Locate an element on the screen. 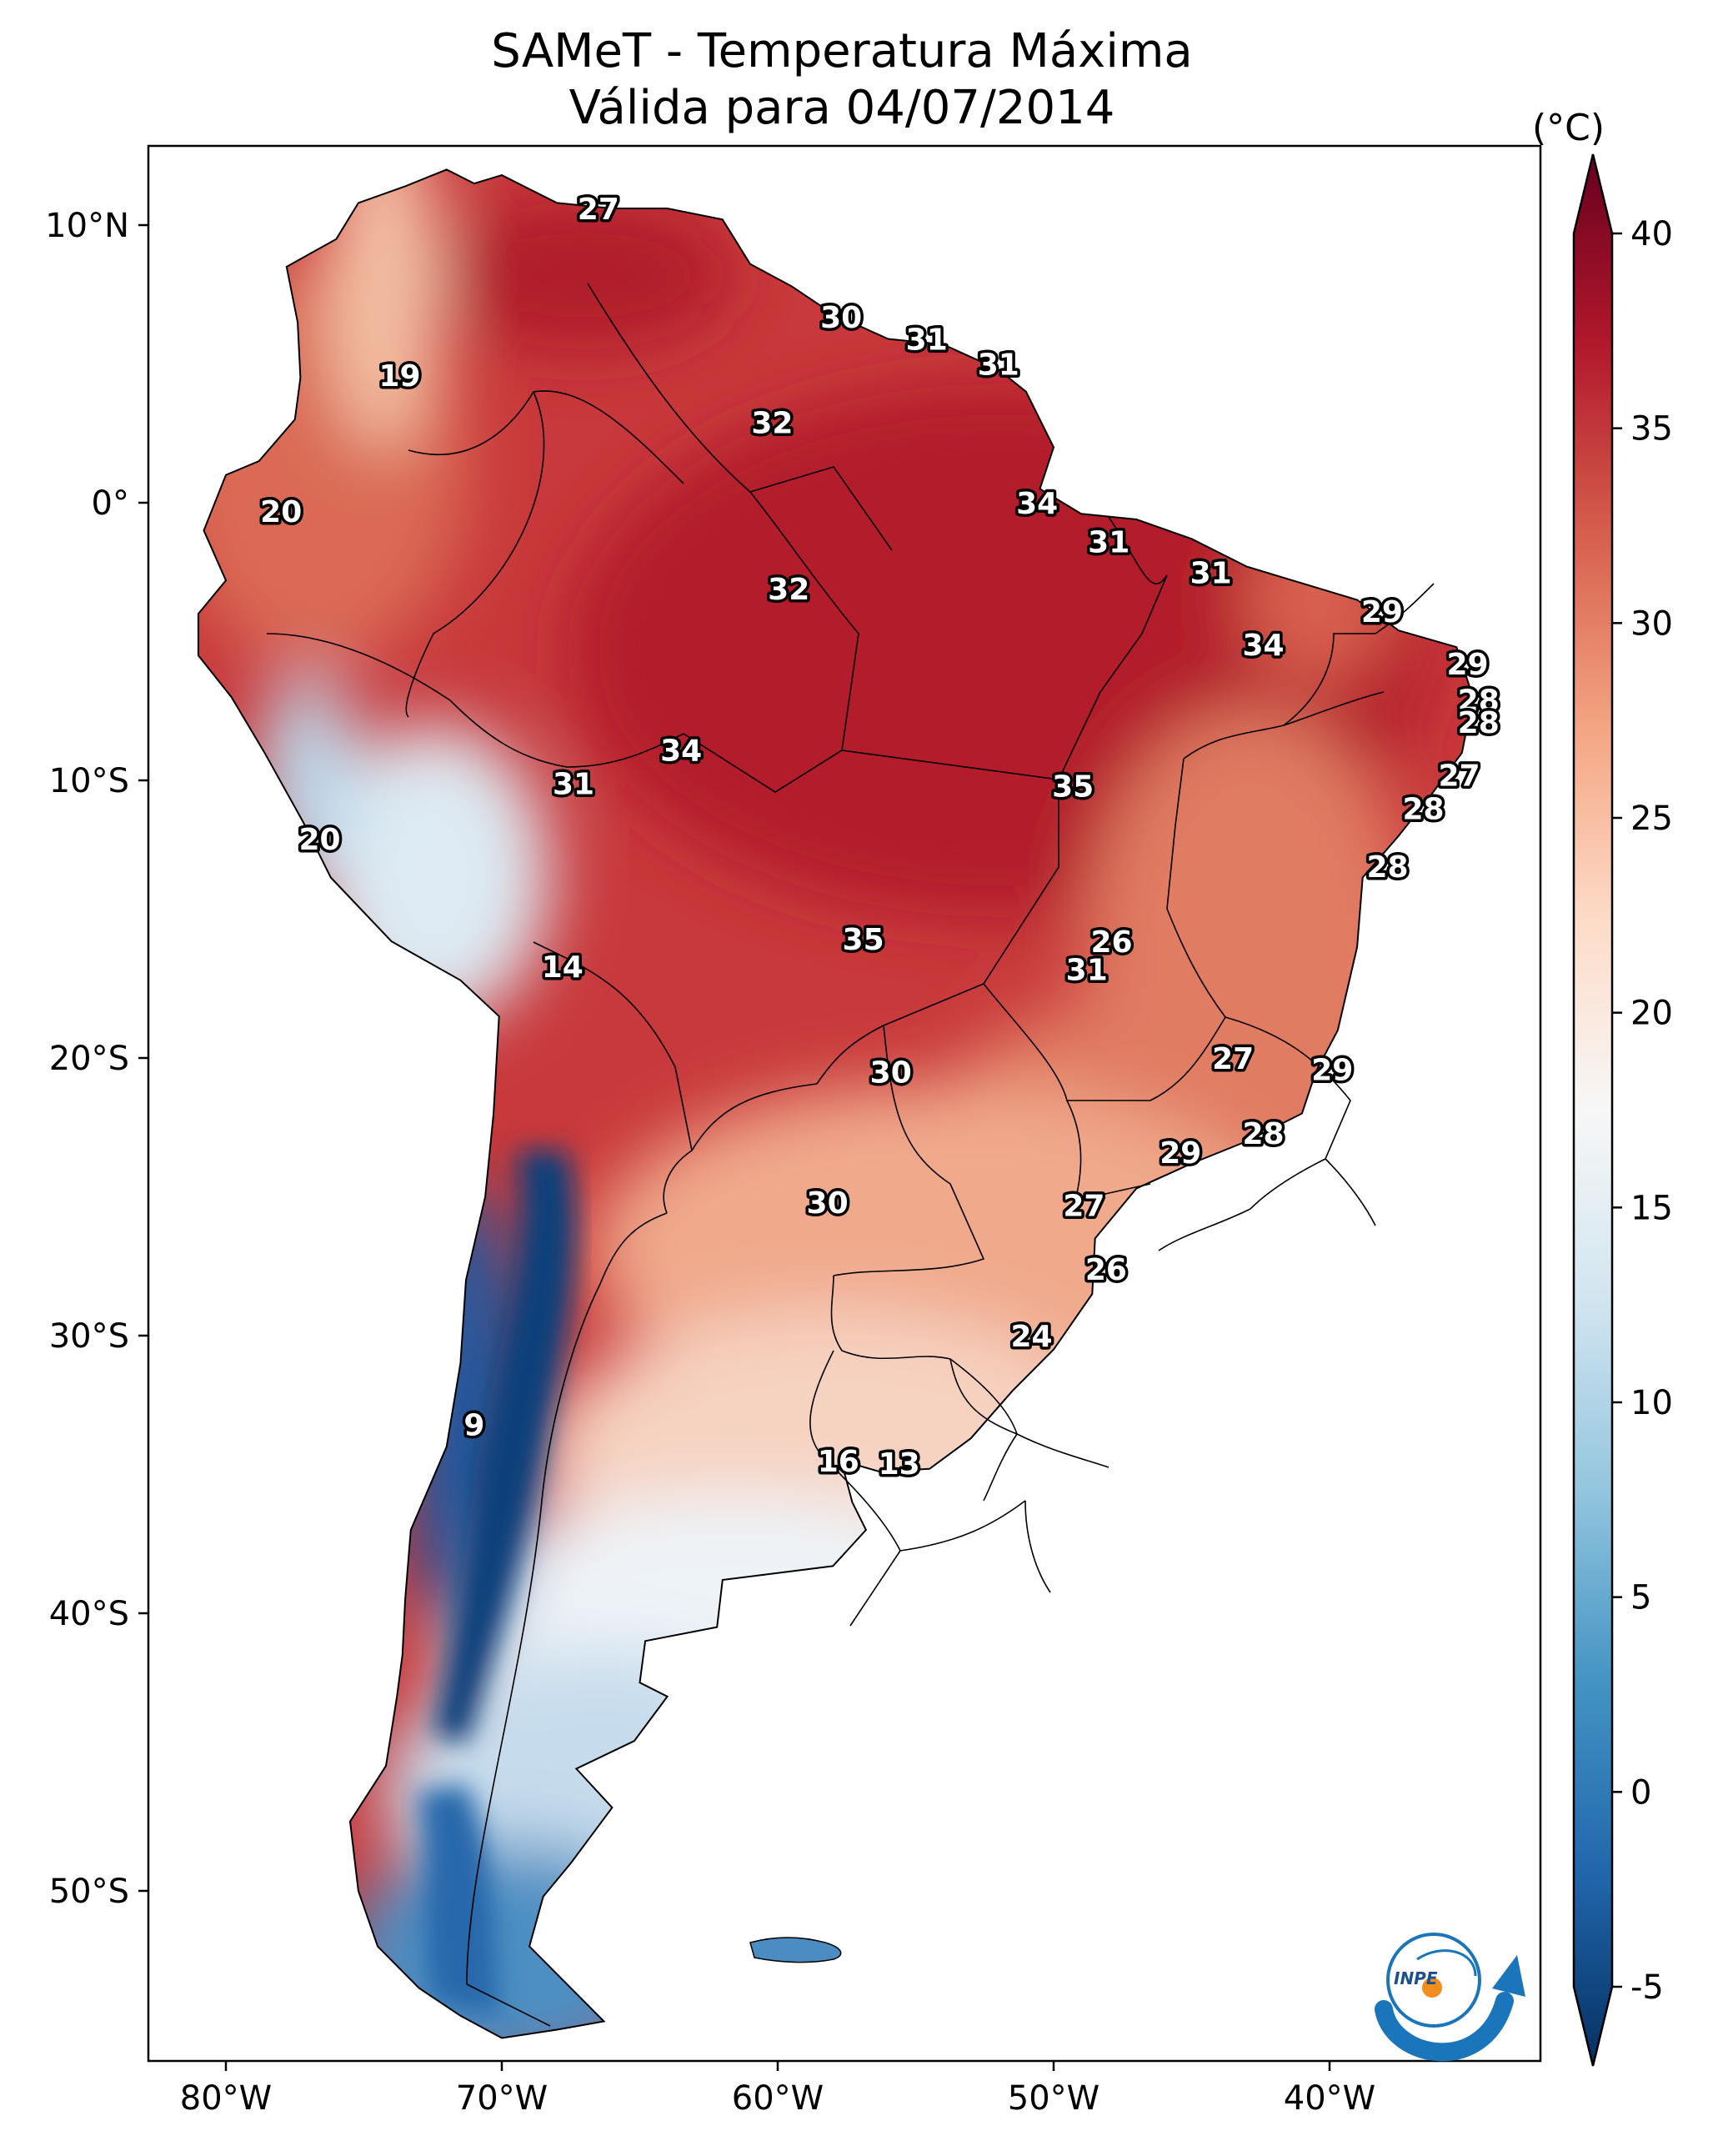 The image size is (1723, 2156). temperature-label: 13 is located at coordinates (899, 1464).